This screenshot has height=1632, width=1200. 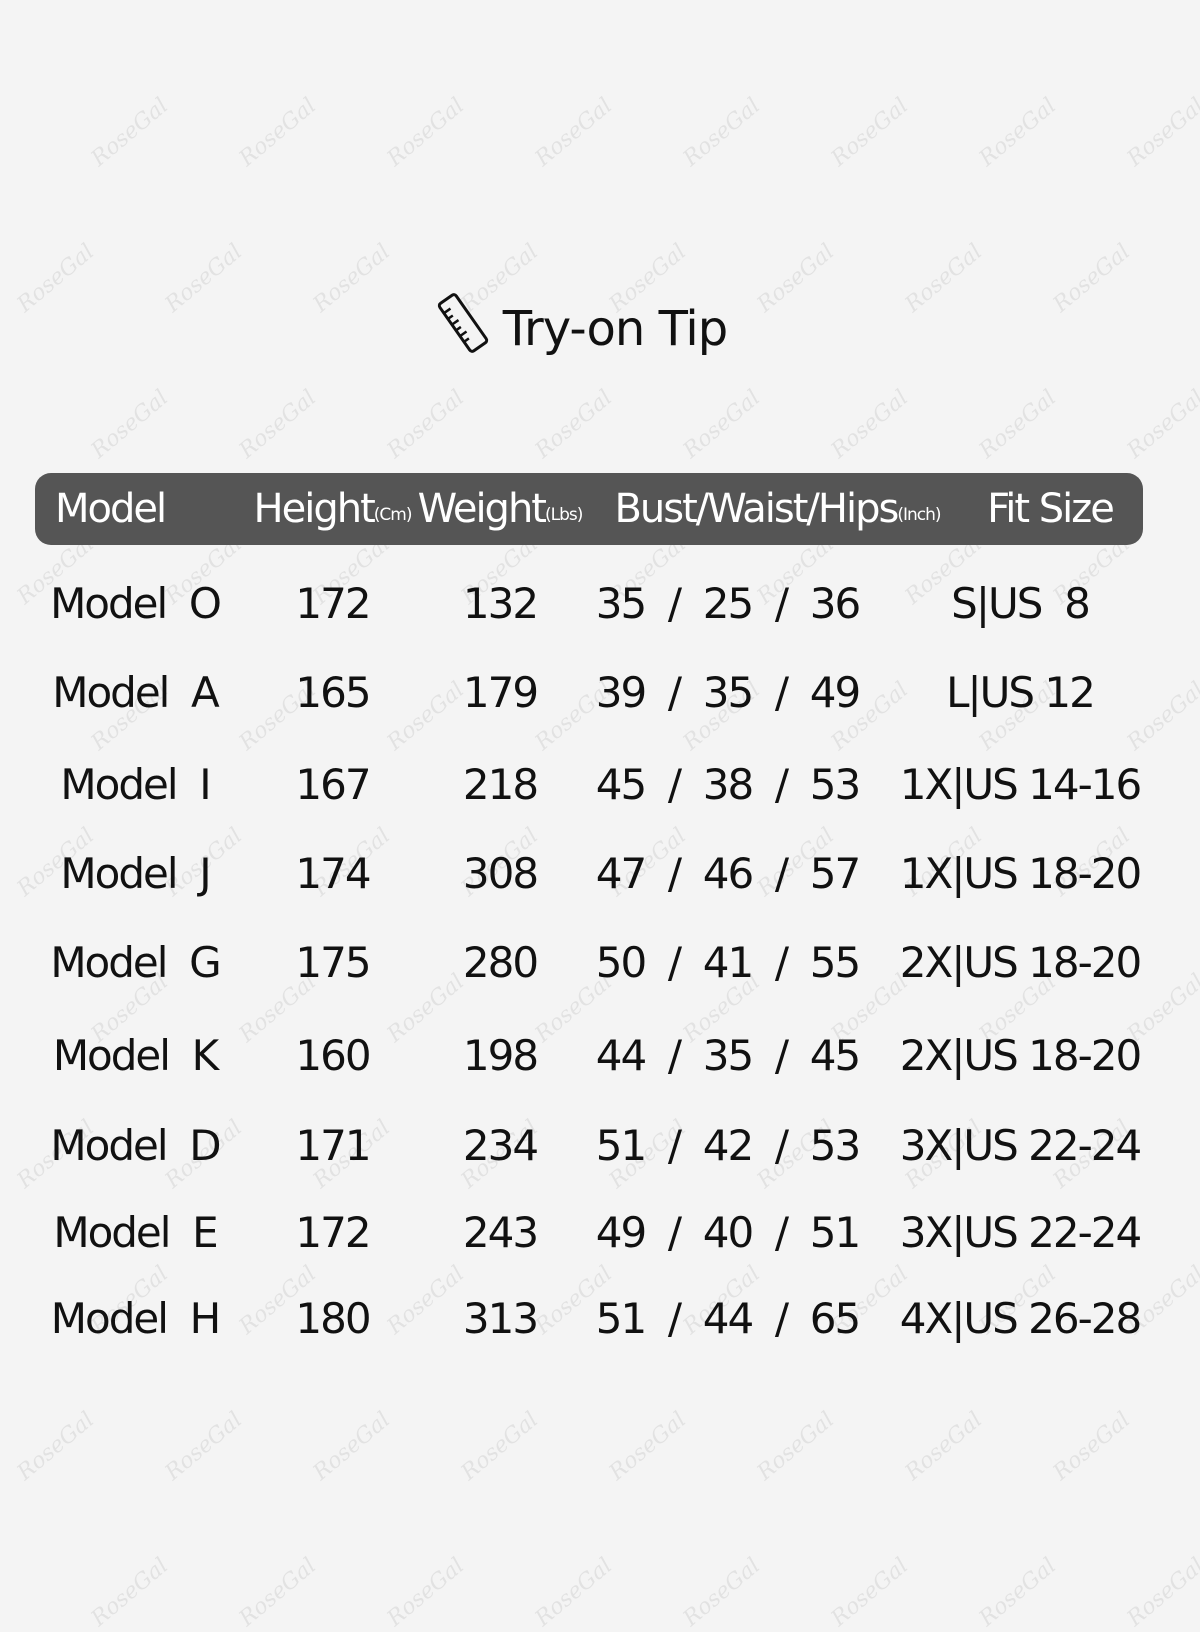 What do you see at coordinates (728, 1055) in the screenshot?
I see `measurements-cell: 44 / 35 / 45` at bounding box center [728, 1055].